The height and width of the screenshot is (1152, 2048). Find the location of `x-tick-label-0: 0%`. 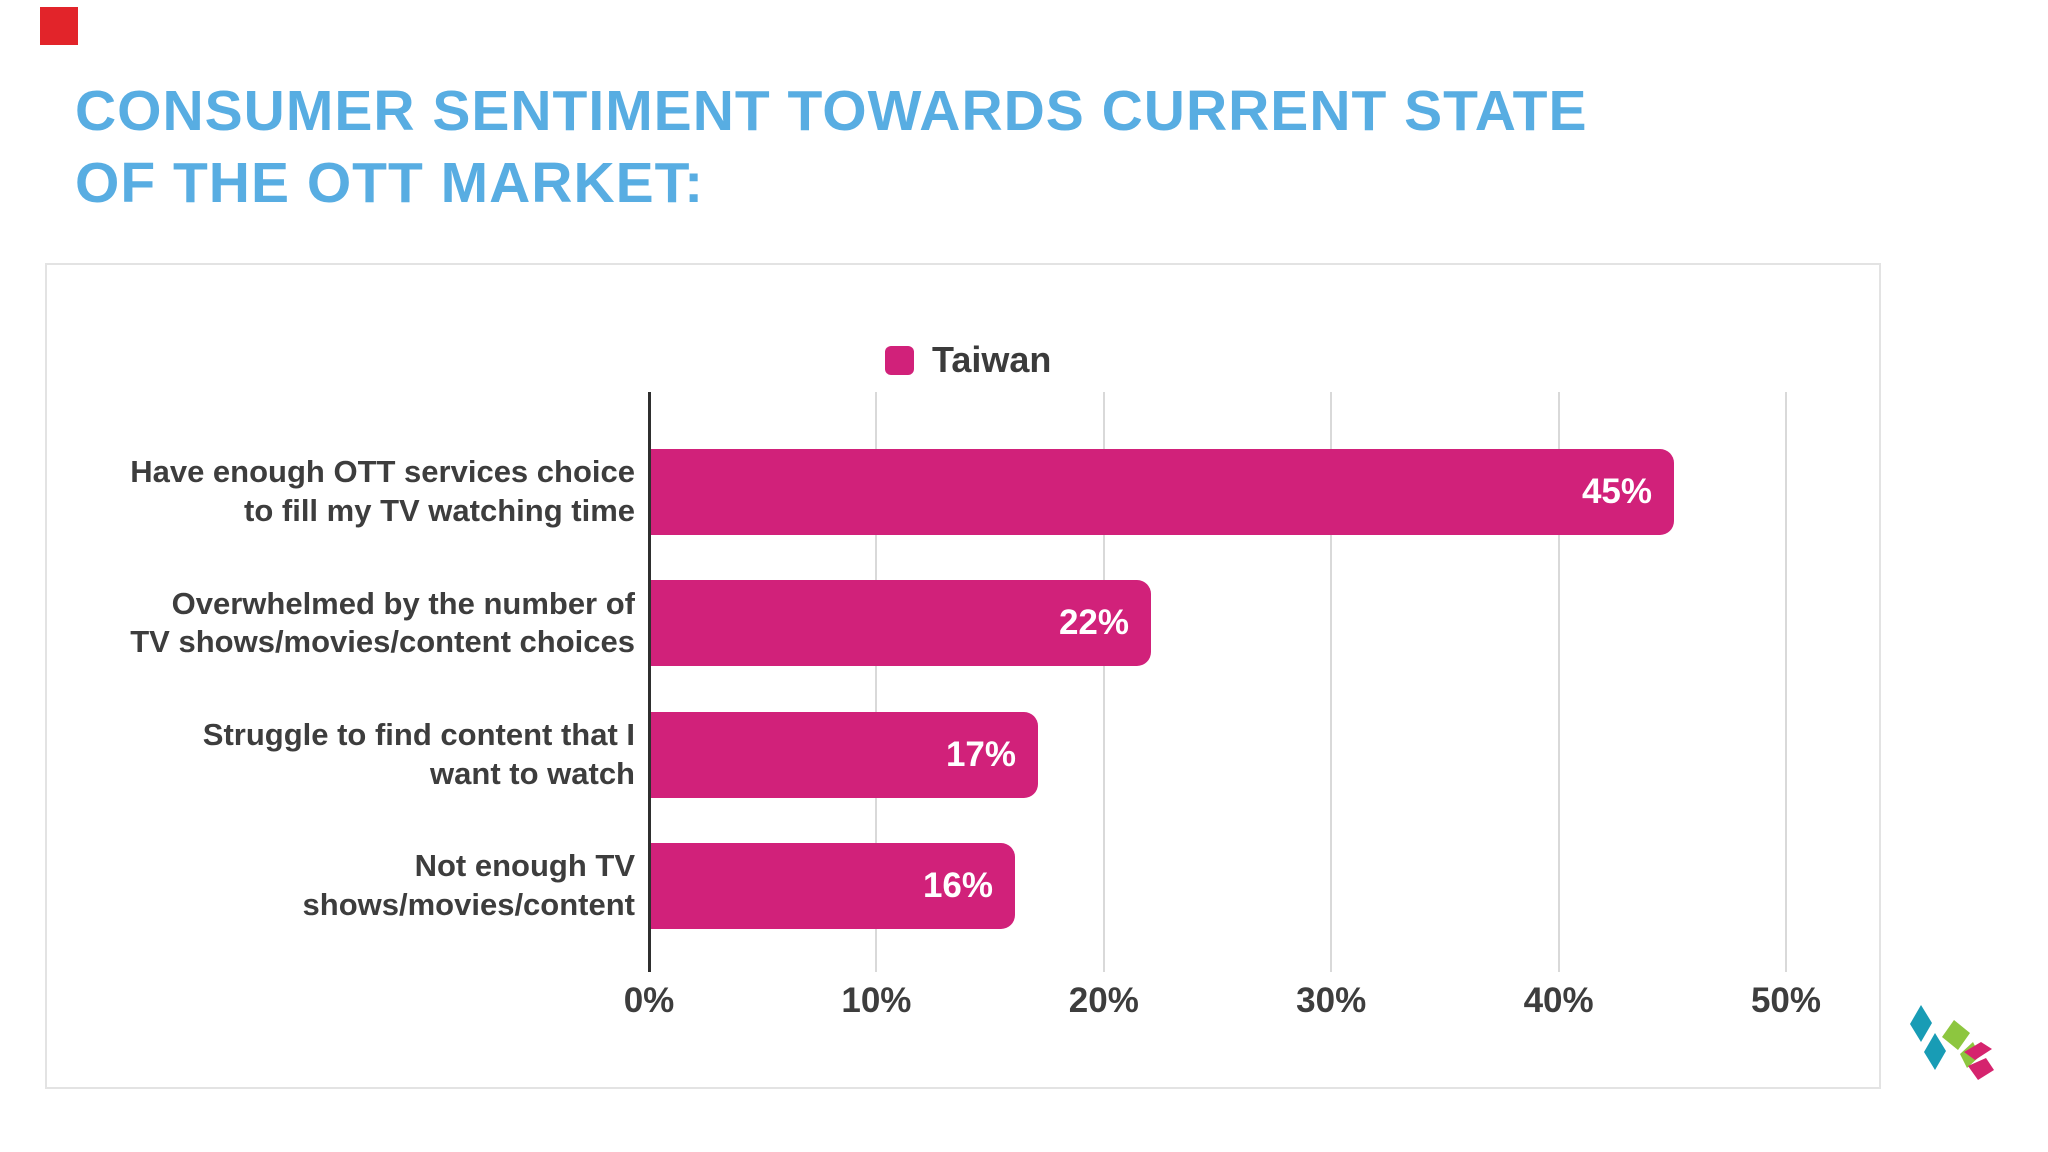

x-tick-label-0: 0% is located at coordinates (649, 1000).